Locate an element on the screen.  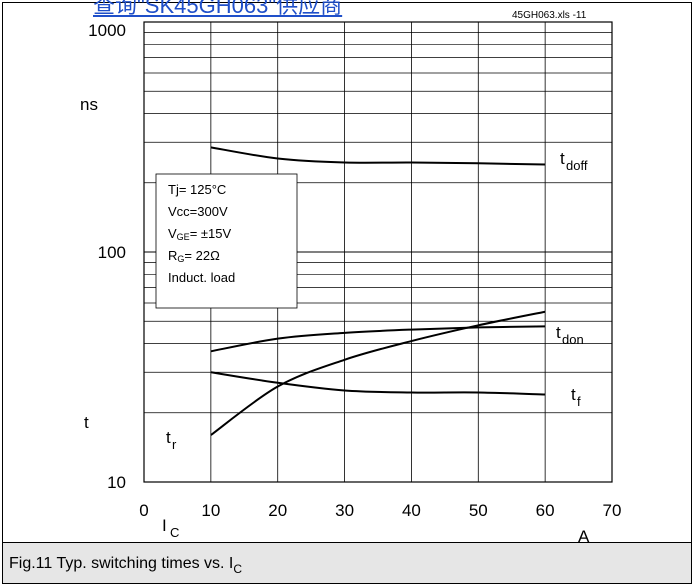
x-tick-label: 50 is located at coordinates (478, 510).